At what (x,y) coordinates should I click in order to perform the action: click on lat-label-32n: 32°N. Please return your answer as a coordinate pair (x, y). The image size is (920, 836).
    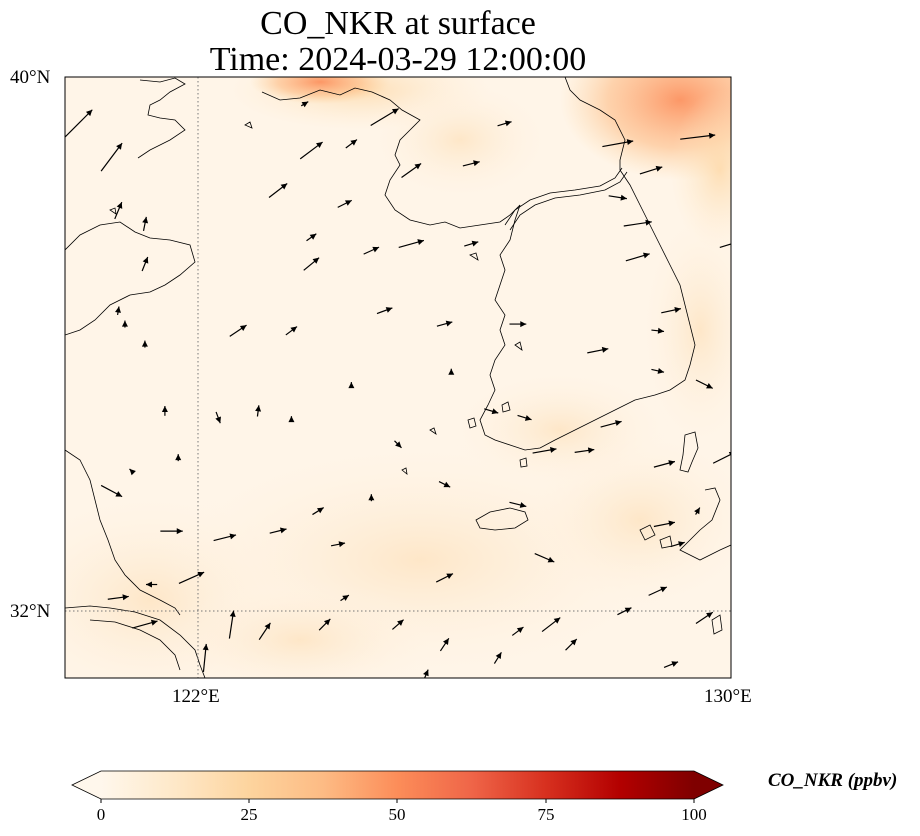
    Looking at the image, I should click on (30, 611).